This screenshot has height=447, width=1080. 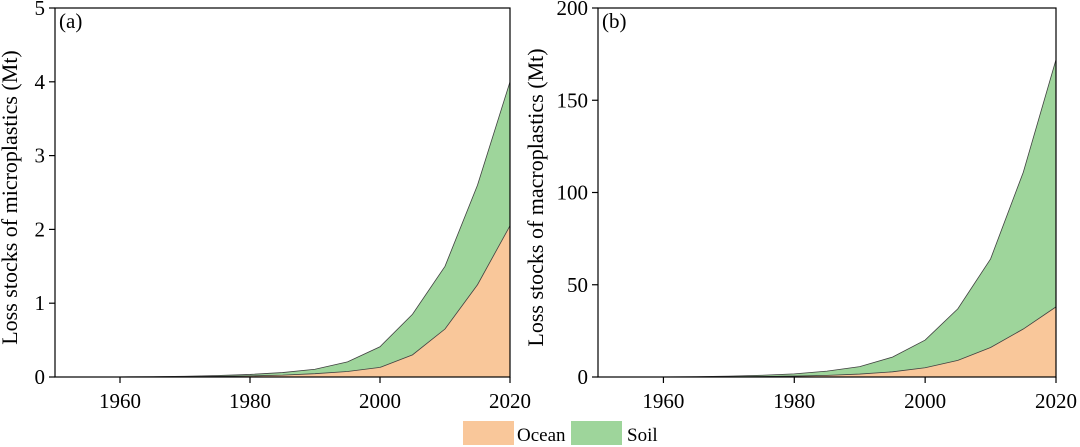 What do you see at coordinates (573, 10) in the screenshot?
I see `y-tick-label: 200` at bounding box center [573, 10].